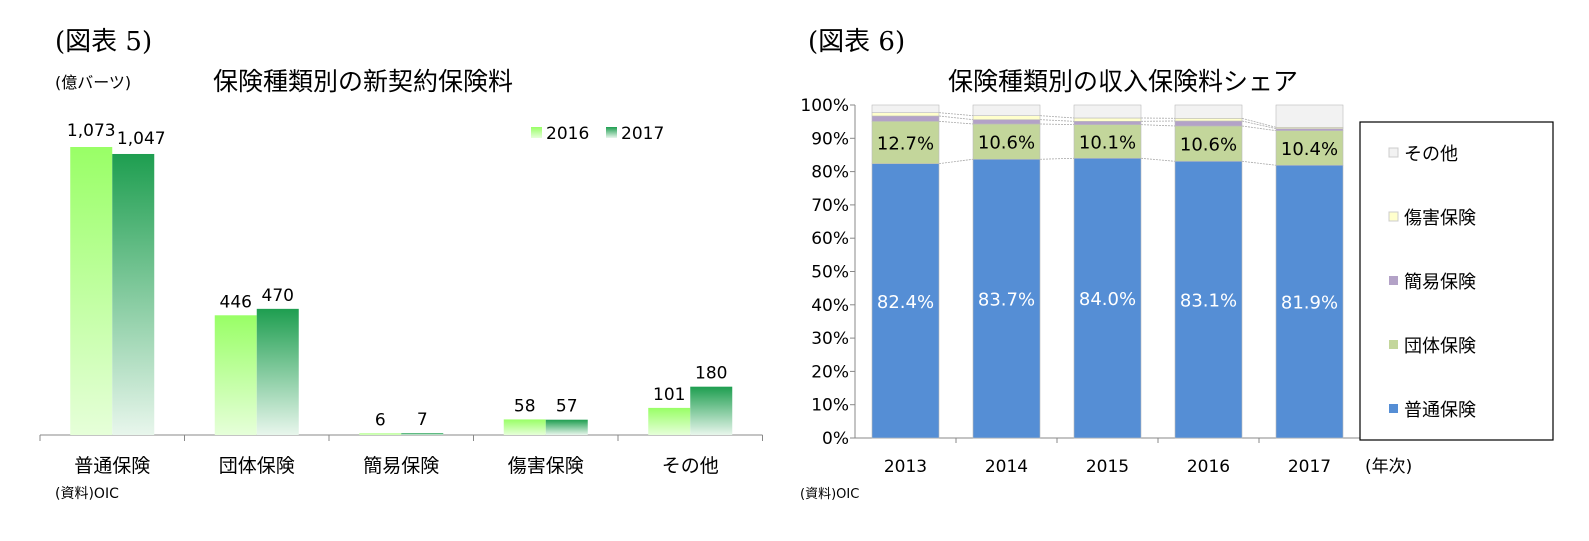 The image size is (1589, 541). What do you see at coordinates (905, 467) in the screenshot?
I see `x-tick-label: 2013` at bounding box center [905, 467].